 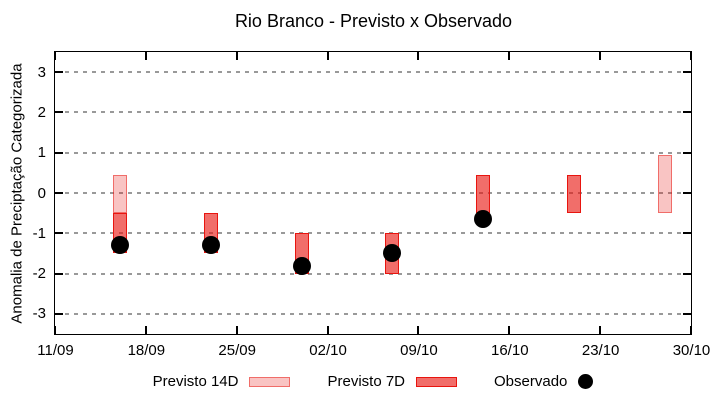 I want to click on x-tick-label: 16/10, so click(x=510, y=350).